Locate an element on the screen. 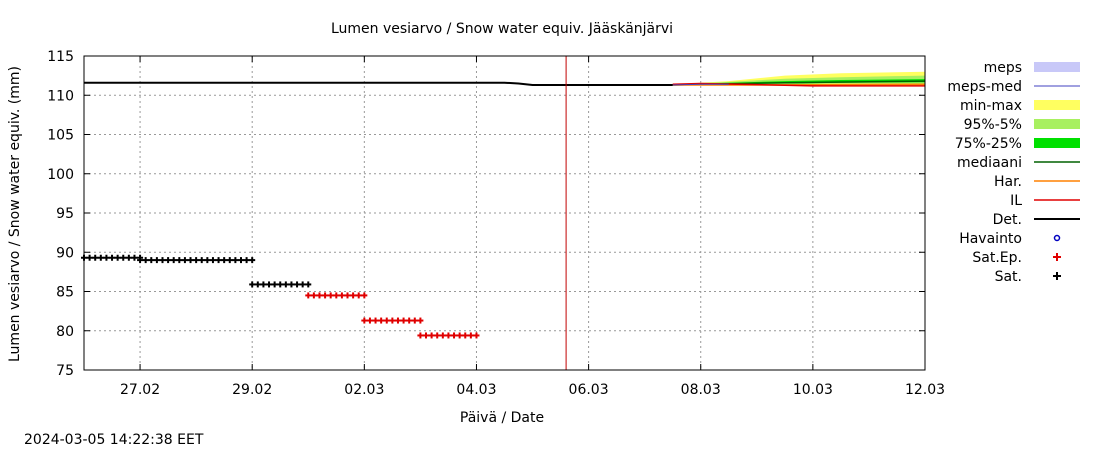 The height and width of the screenshot is (450, 1100). line-meps-med is located at coordinates (700, 84).